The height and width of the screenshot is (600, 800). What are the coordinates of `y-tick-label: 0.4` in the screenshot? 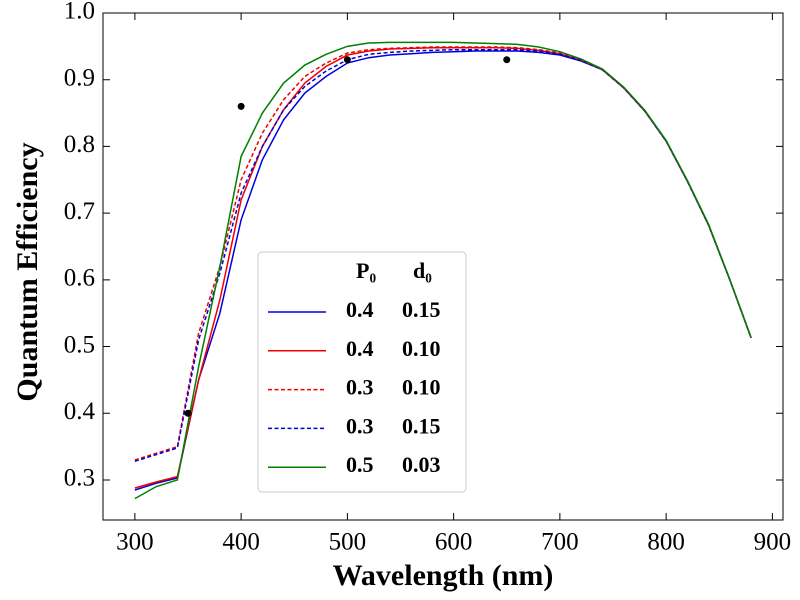 It's located at (80, 411).